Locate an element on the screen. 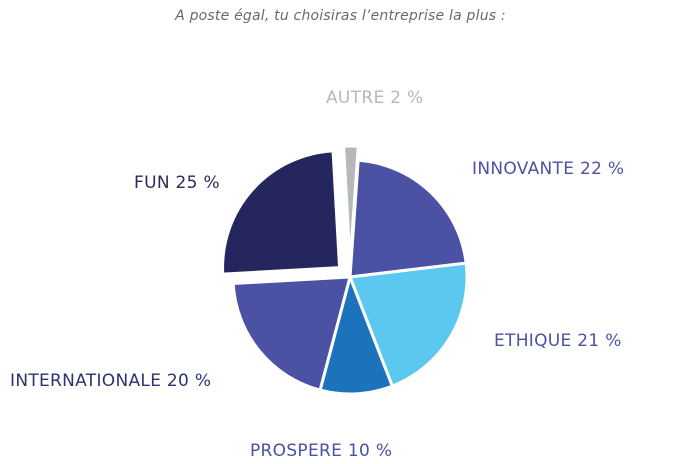 The image size is (681, 464). slice-innovante is located at coordinates (408, 218).